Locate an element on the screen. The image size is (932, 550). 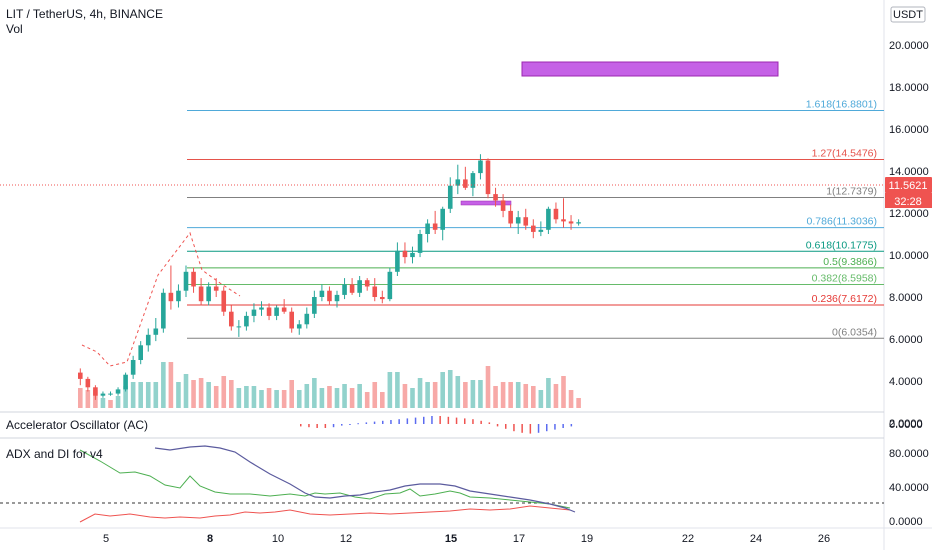
price-tick-label: 16.0000 is located at coordinates (909, 130).